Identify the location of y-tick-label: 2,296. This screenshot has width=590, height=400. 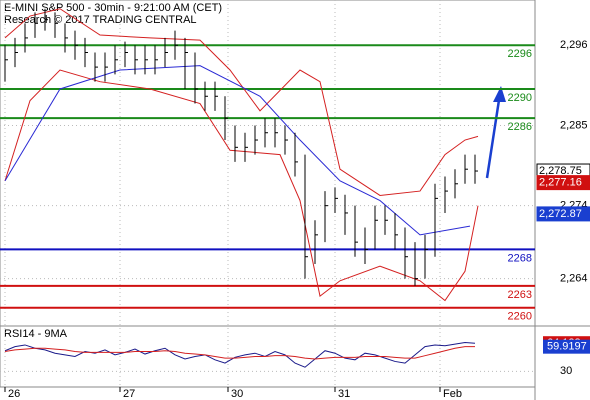
(574, 45).